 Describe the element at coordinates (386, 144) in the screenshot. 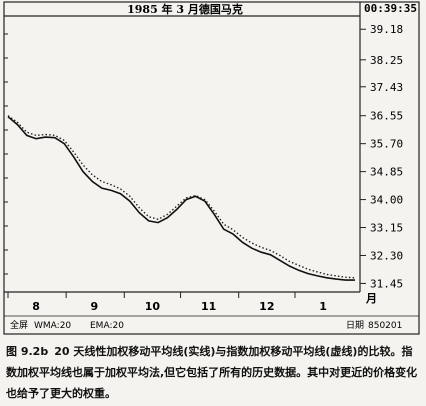

I see `y-tick-label: 35.70` at that location.